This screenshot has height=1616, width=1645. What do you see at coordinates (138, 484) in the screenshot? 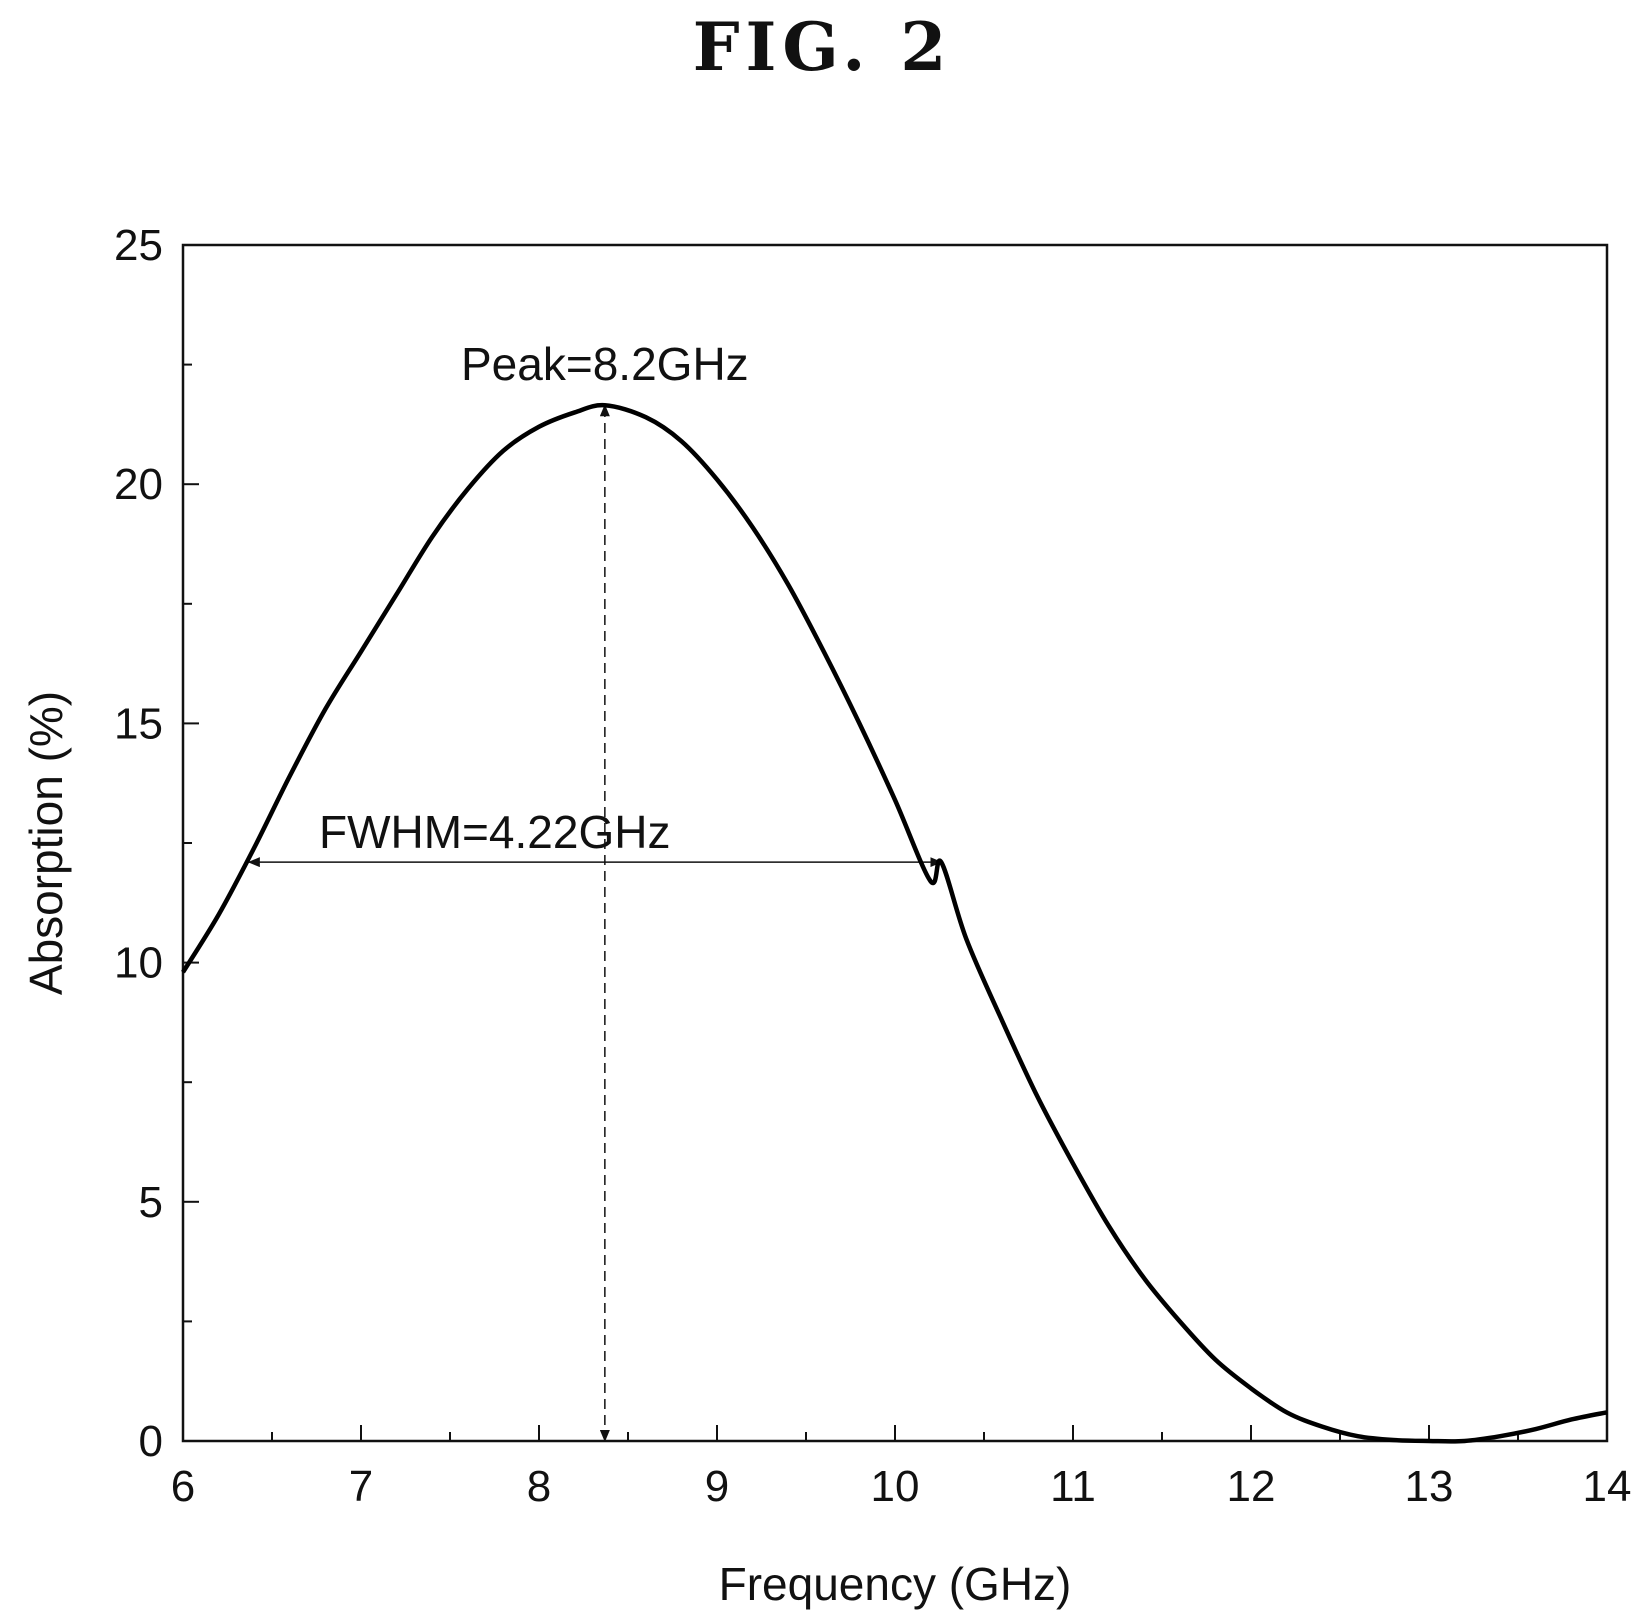
I see `y-tick-label: 20` at bounding box center [138, 484].